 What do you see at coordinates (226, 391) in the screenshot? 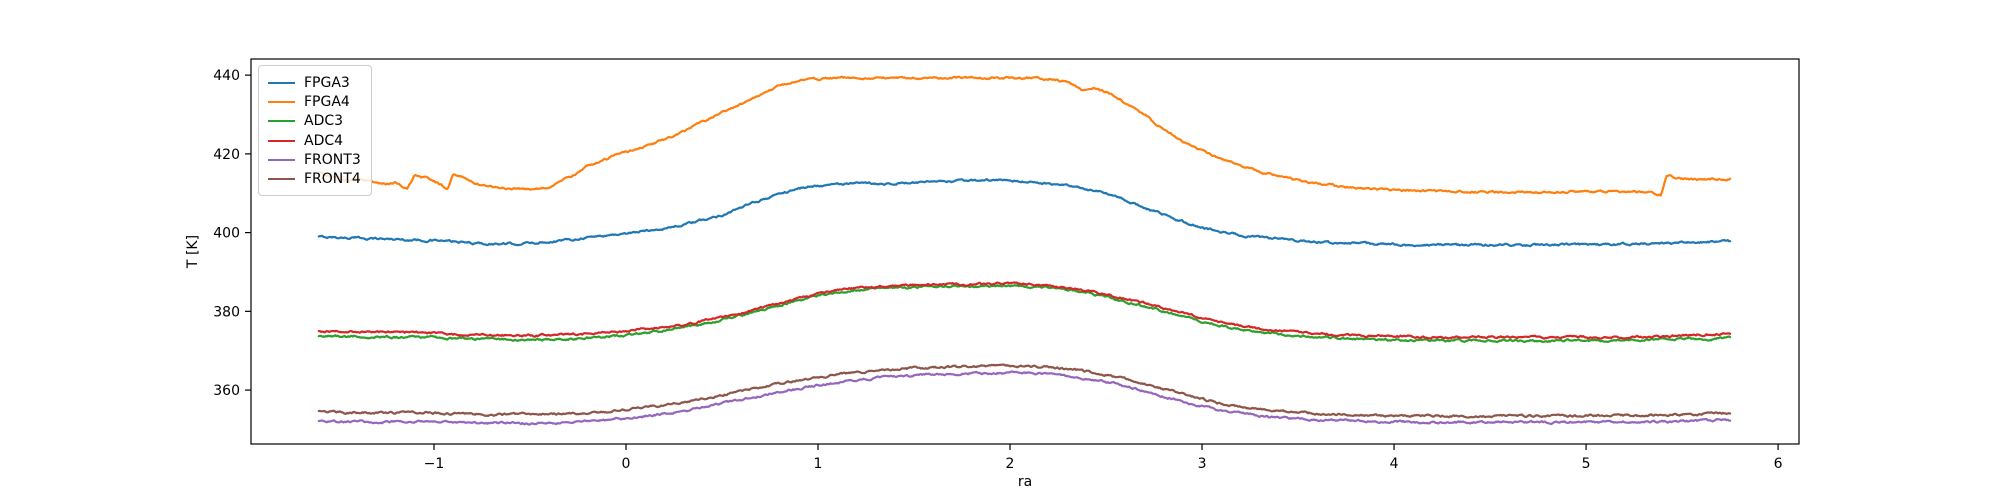
I see `y-tick-label: 360` at bounding box center [226, 391].